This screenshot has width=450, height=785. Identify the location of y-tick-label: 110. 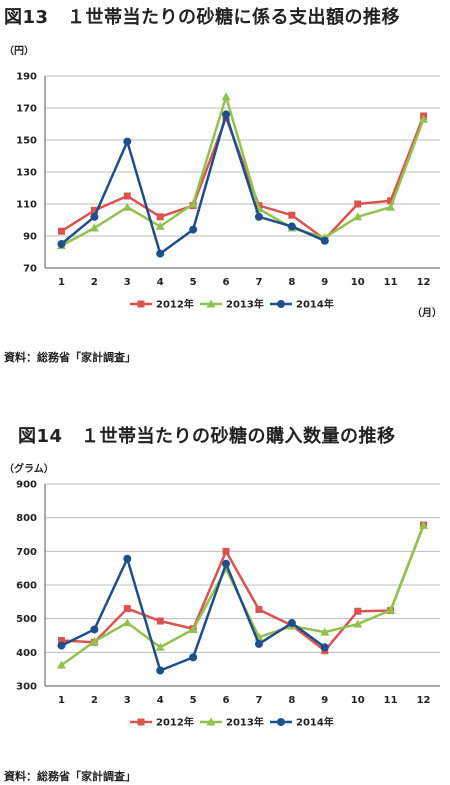
(26, 205).